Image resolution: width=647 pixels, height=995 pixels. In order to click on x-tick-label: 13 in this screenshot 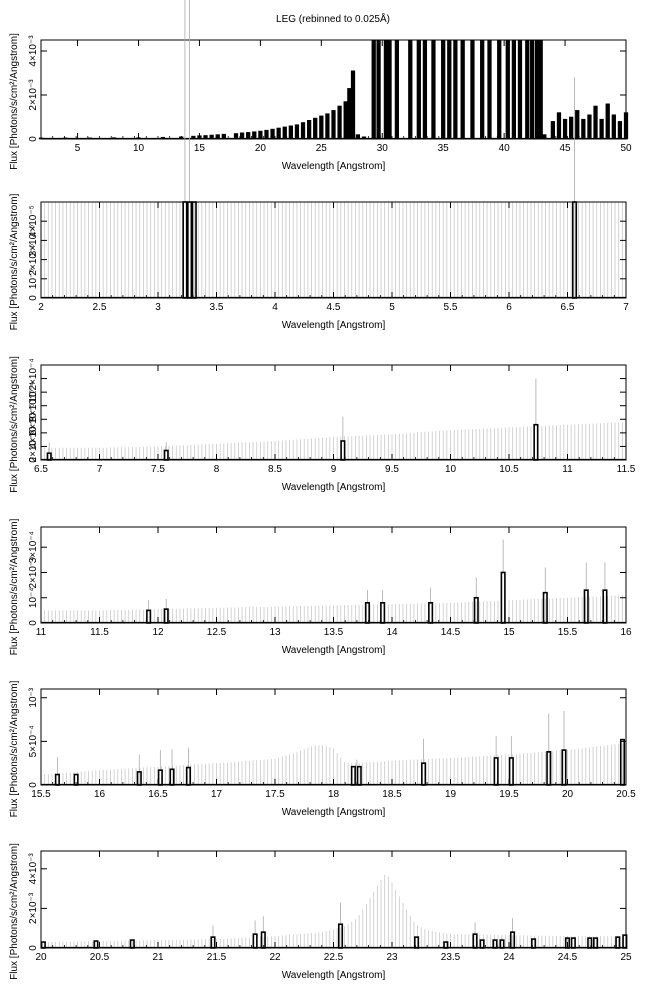, I will do `click(275, 632)`.